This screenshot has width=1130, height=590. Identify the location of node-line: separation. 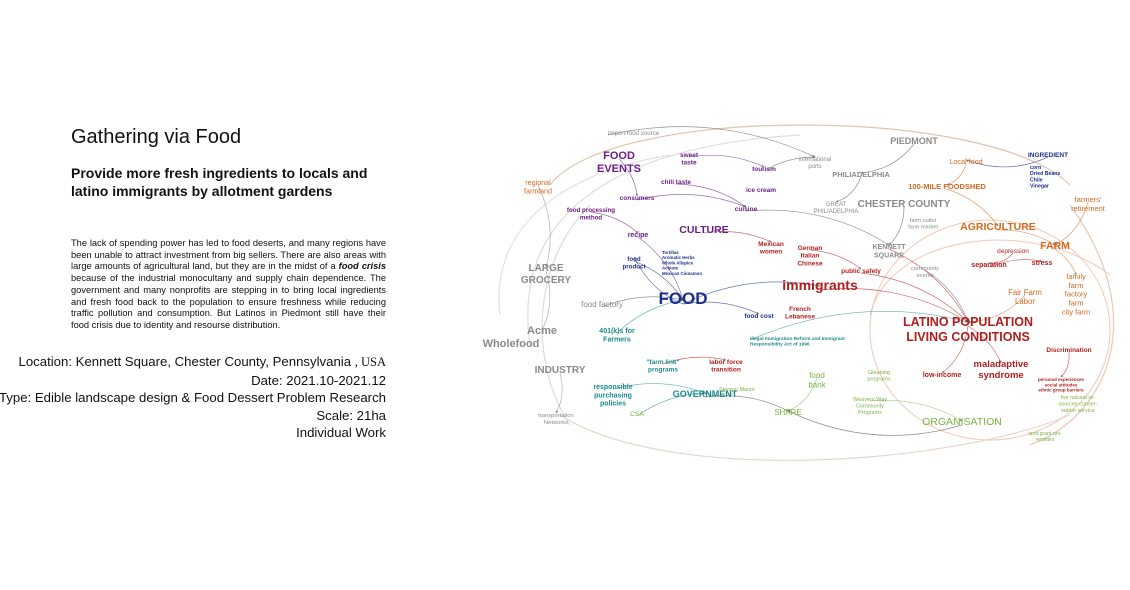
(988, 265).